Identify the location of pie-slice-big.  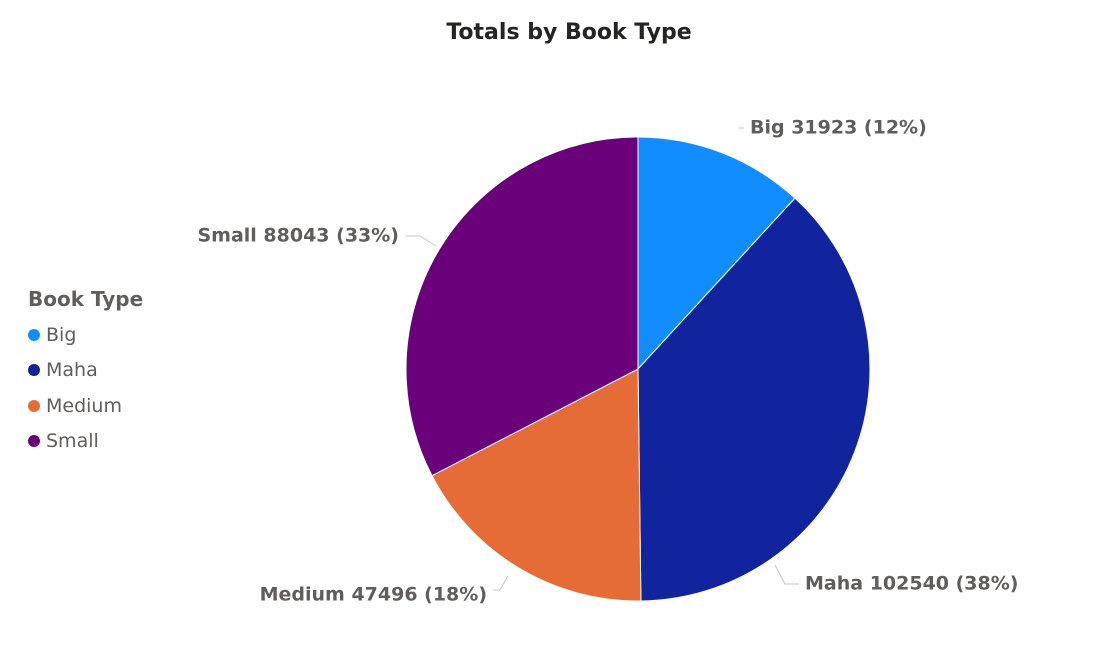
(716, 253).